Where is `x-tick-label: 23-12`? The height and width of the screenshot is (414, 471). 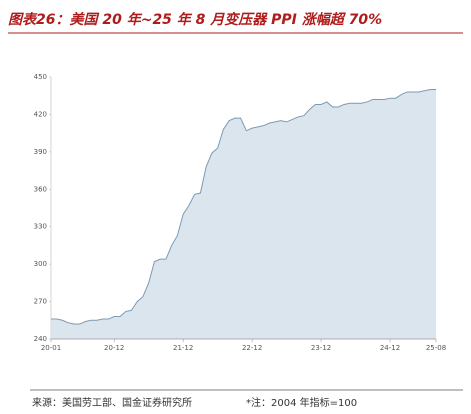 x-tick-label: 23-12 is located at coordinates (321, 348).